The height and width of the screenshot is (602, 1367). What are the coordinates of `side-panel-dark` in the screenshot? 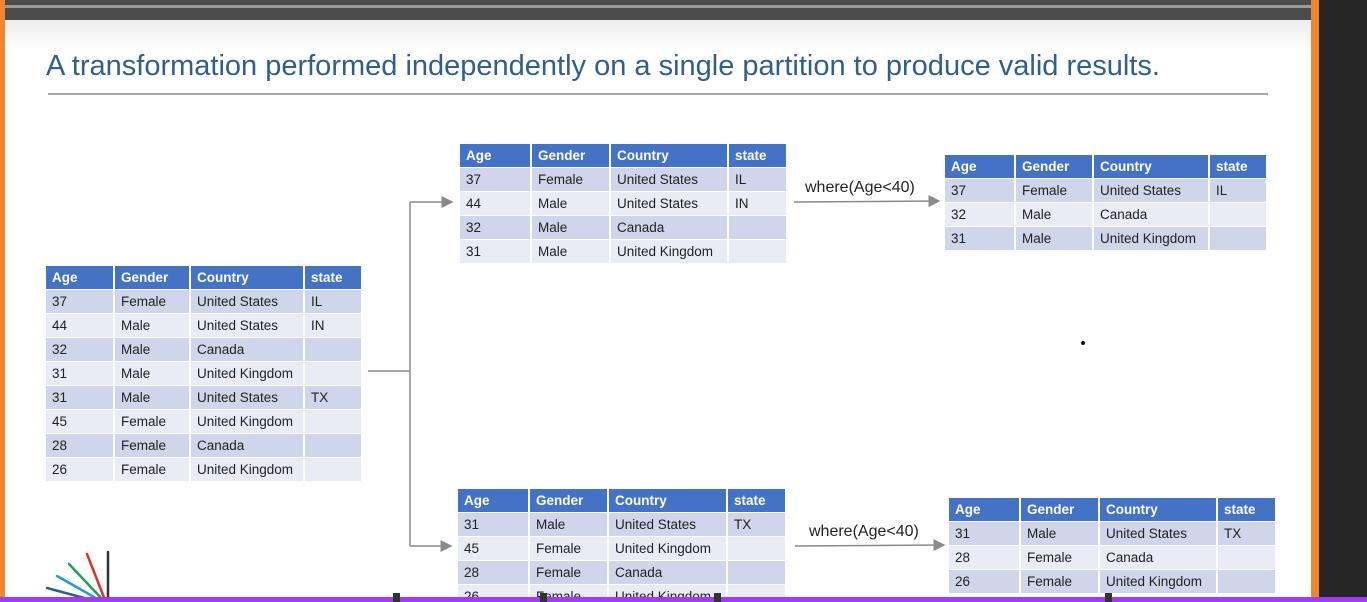 It's located at (1343, 301).